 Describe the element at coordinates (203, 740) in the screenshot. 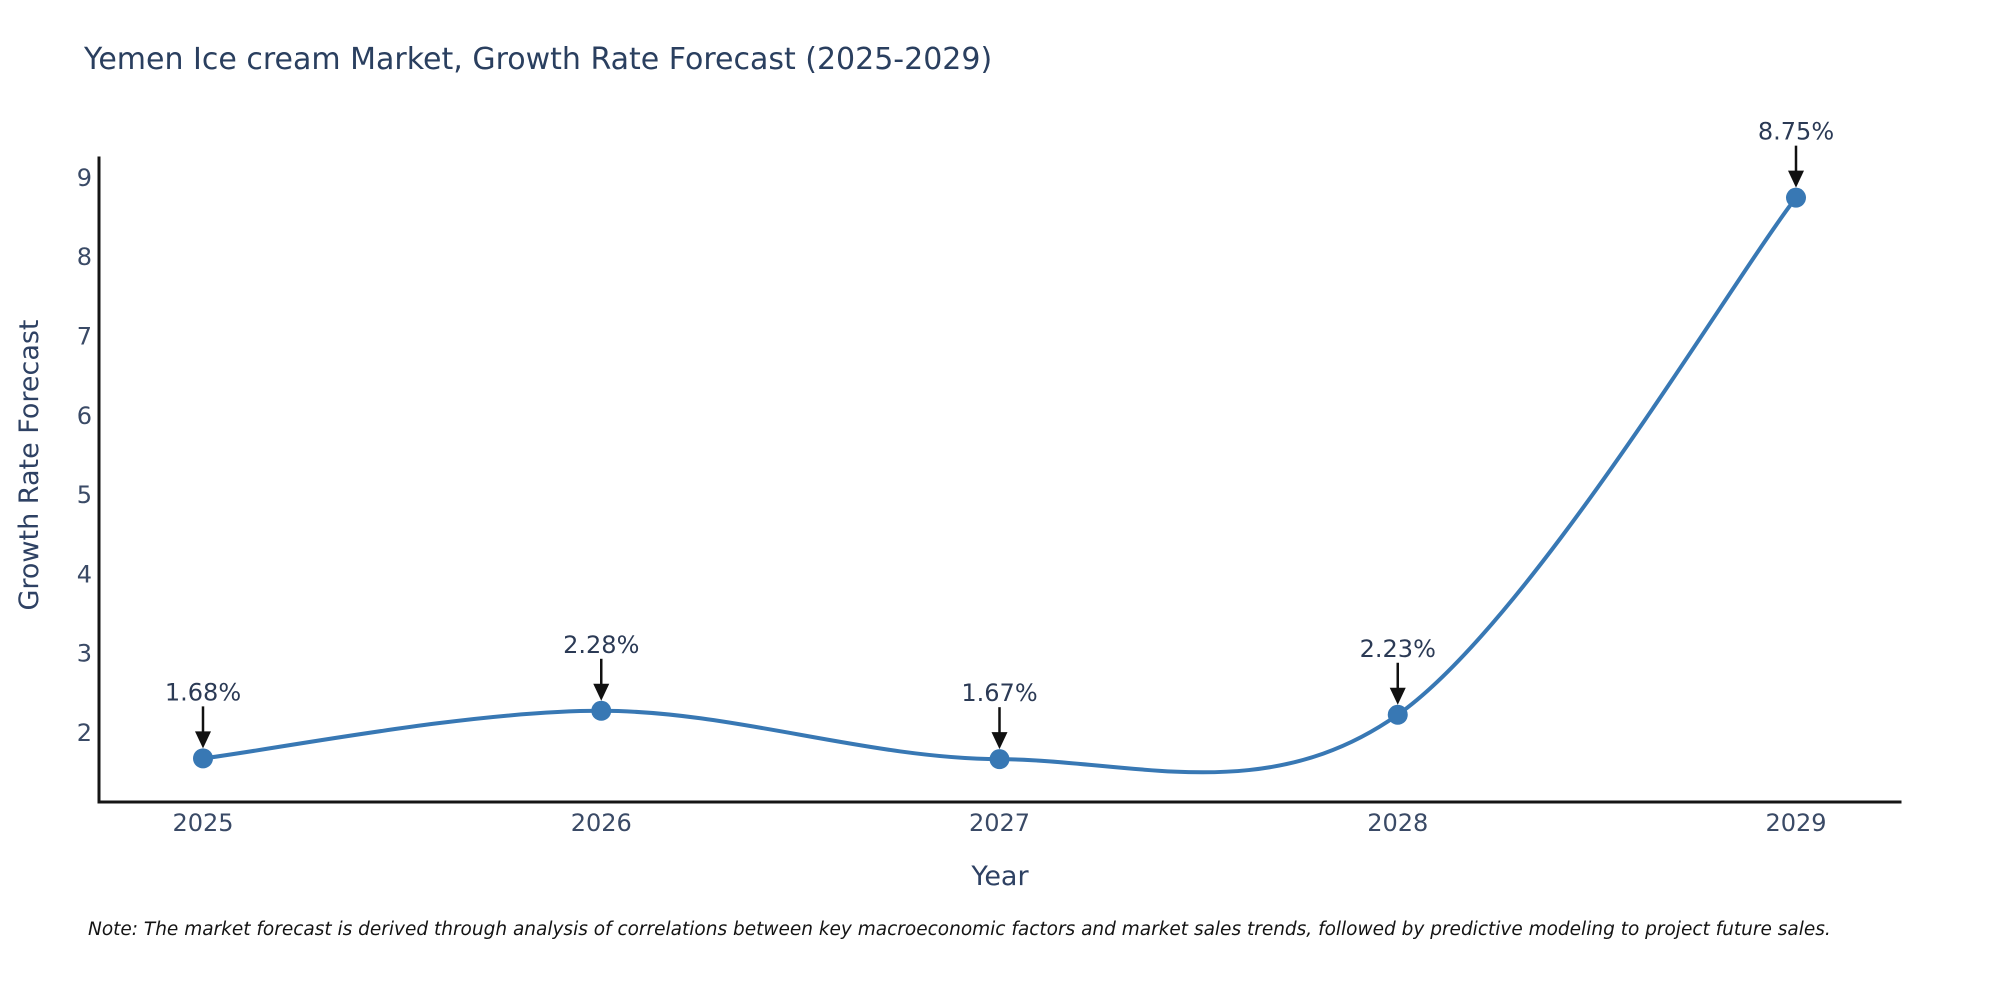

I see `annotation-arrow-head-2025` at that location.